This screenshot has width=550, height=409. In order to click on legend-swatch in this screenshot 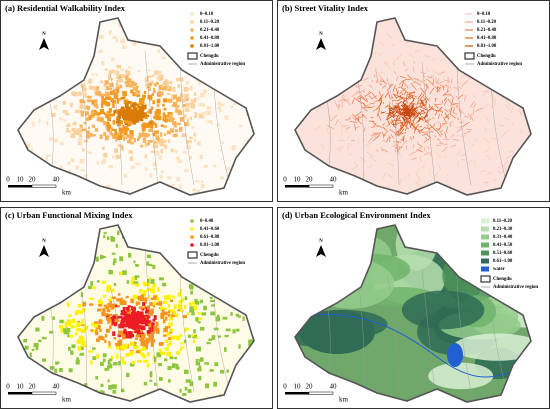, I will do `click(192, 229)`.